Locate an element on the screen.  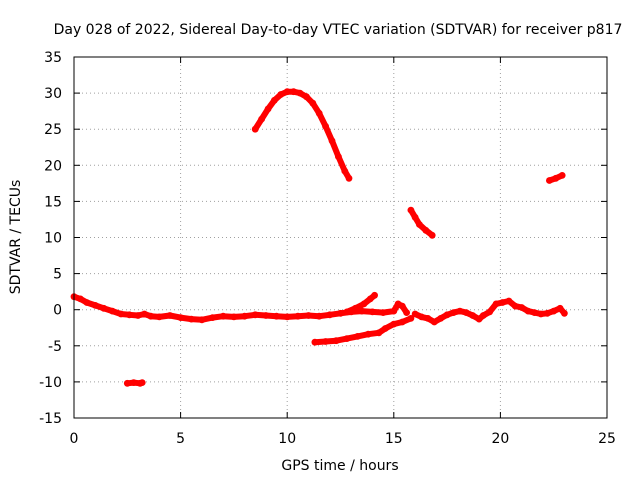
x-tick-label: 0 is located at coordinates (74, 439).